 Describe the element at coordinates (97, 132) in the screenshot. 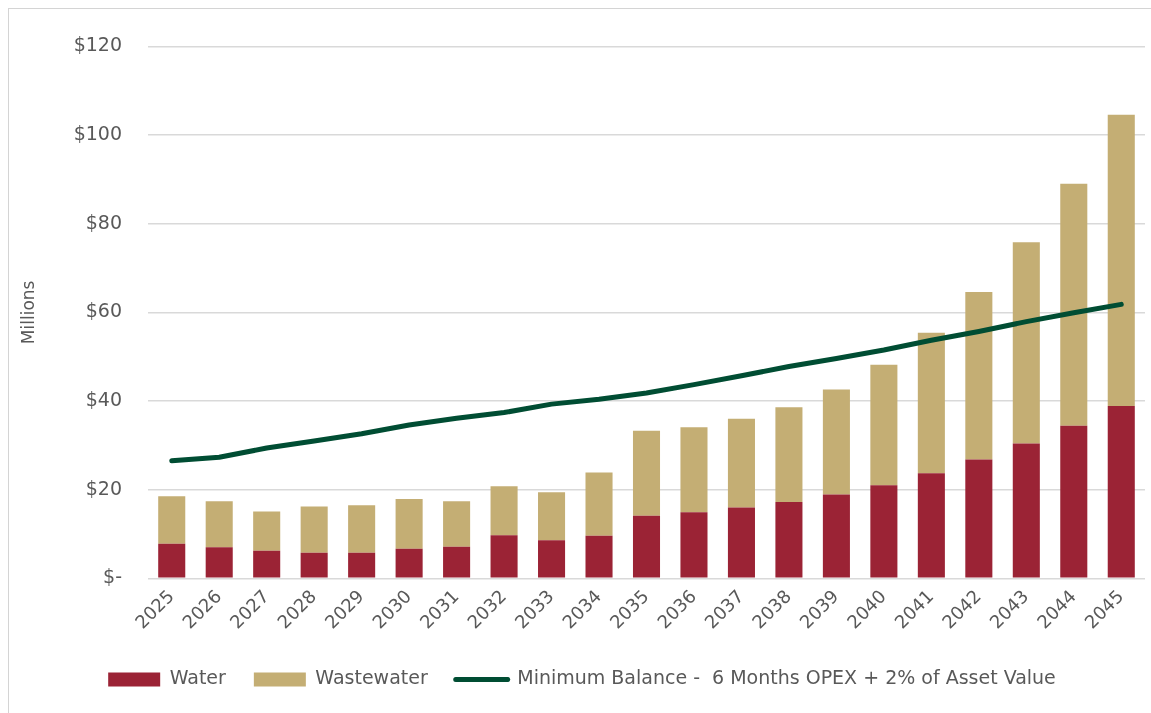

I see `y-tick-label: $100` at that location.